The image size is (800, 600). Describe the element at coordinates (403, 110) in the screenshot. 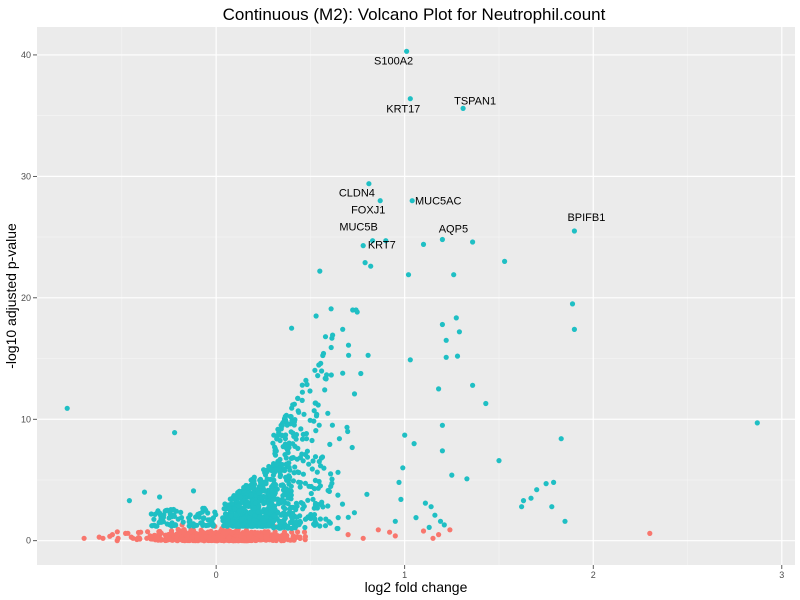

I see `gene-label-krt17: KRT17` at that location.